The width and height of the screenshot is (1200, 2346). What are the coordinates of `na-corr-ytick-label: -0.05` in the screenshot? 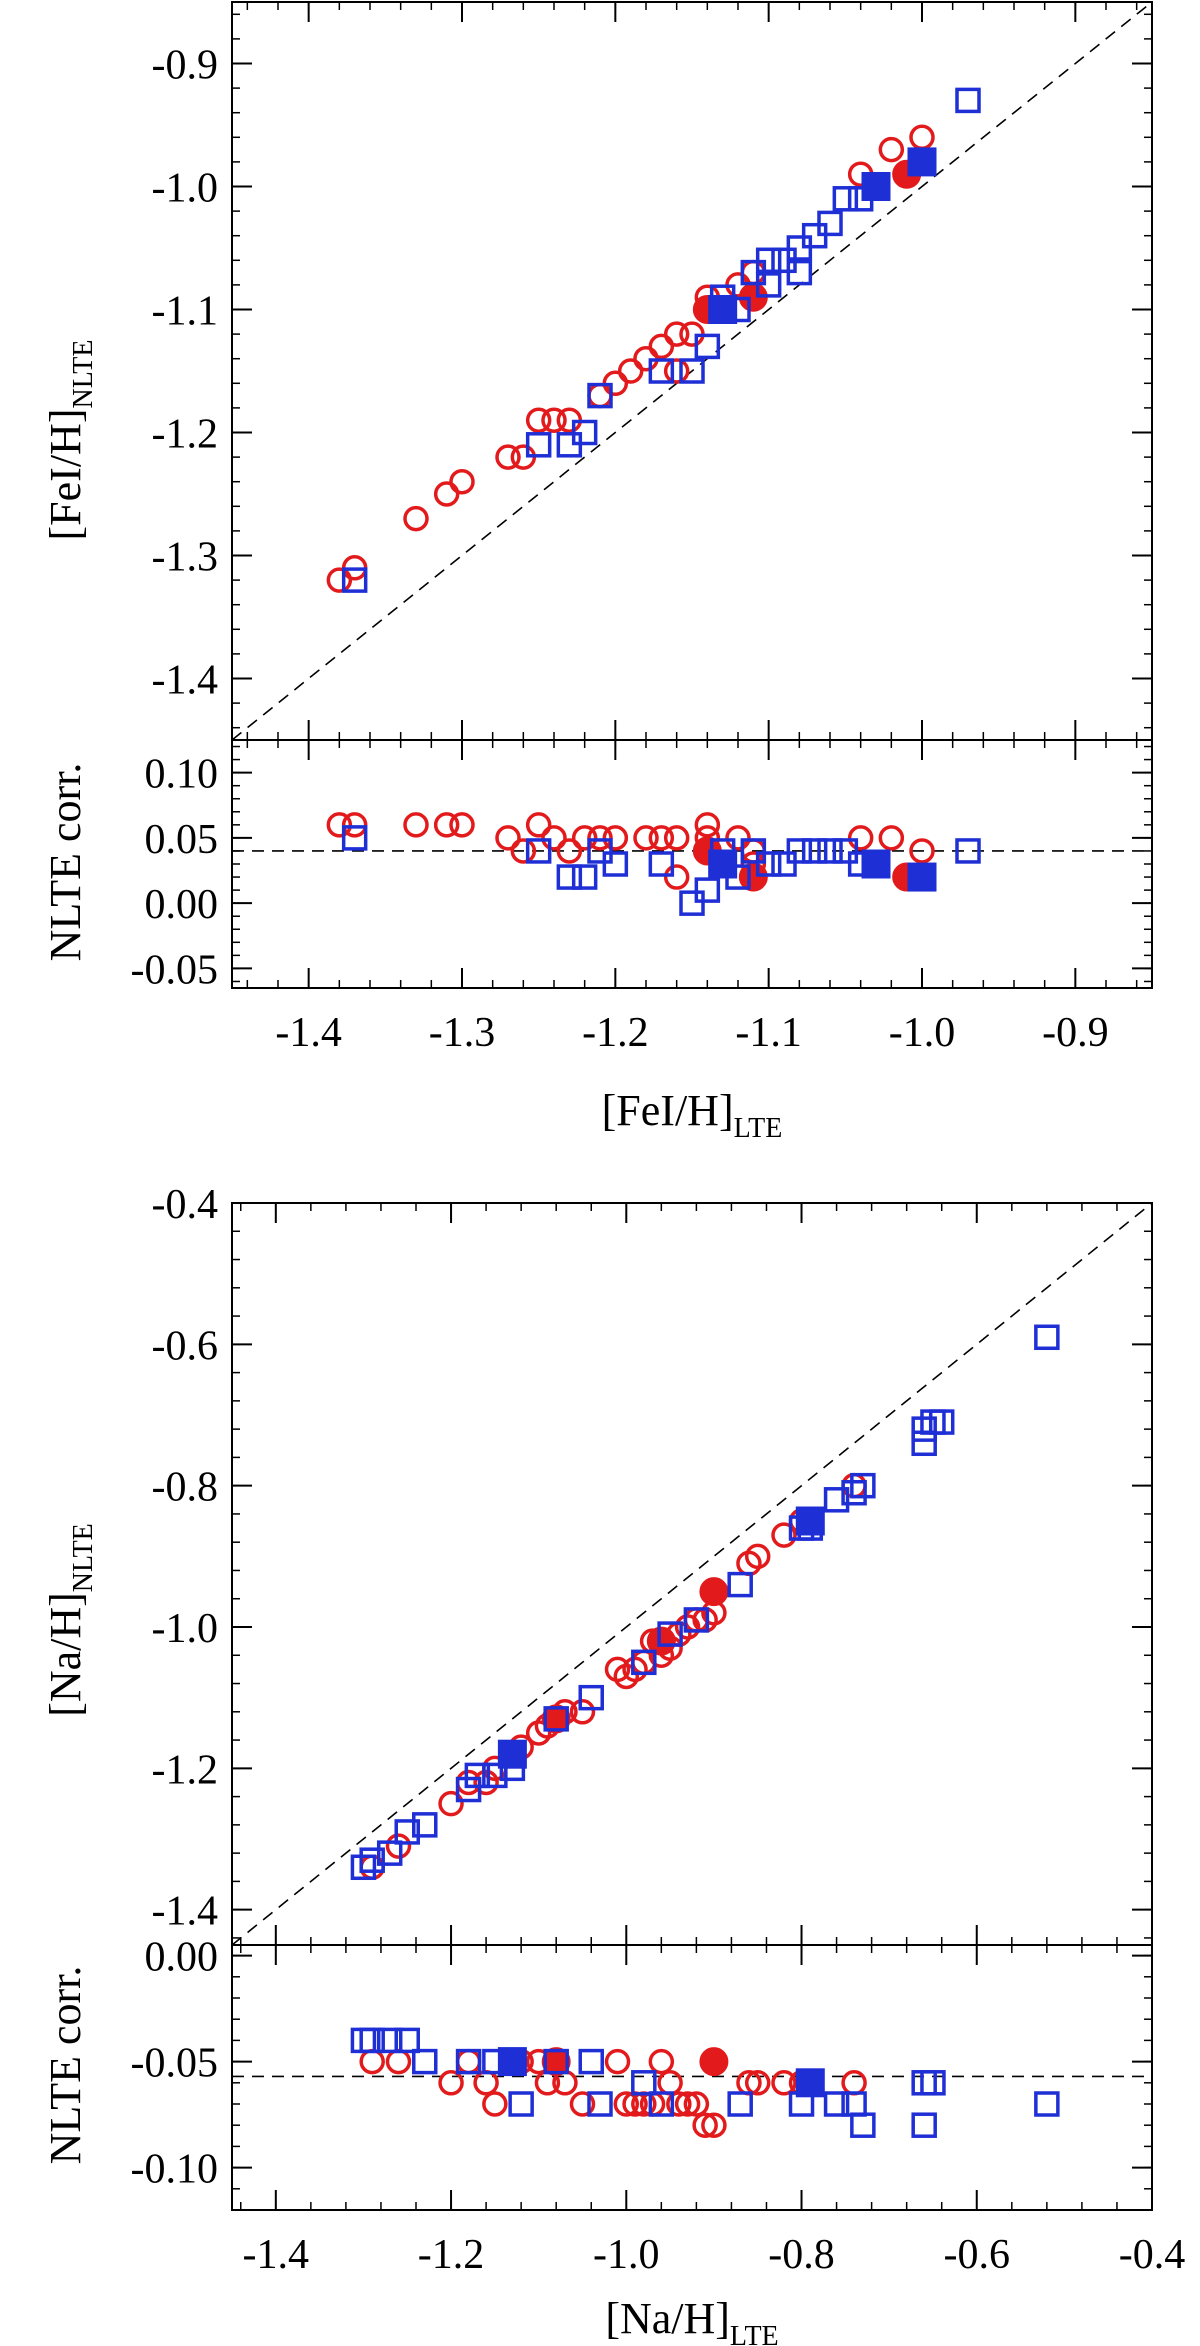 It's located at (175, 2064).